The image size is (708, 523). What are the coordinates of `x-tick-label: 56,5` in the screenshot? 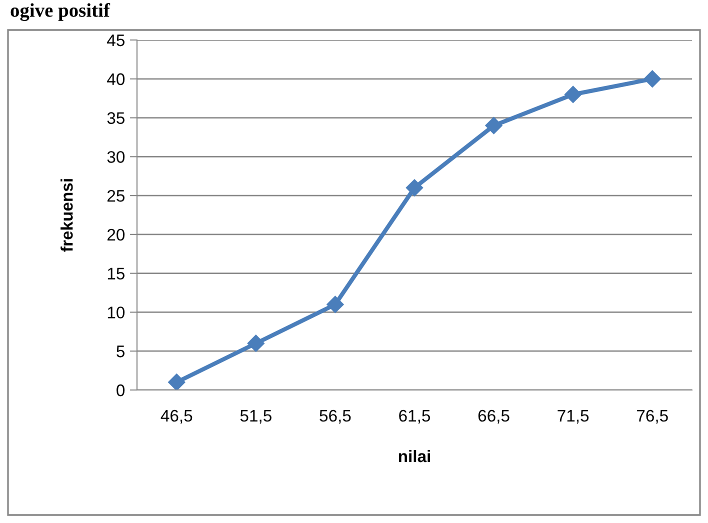 It's located at (335, 417).